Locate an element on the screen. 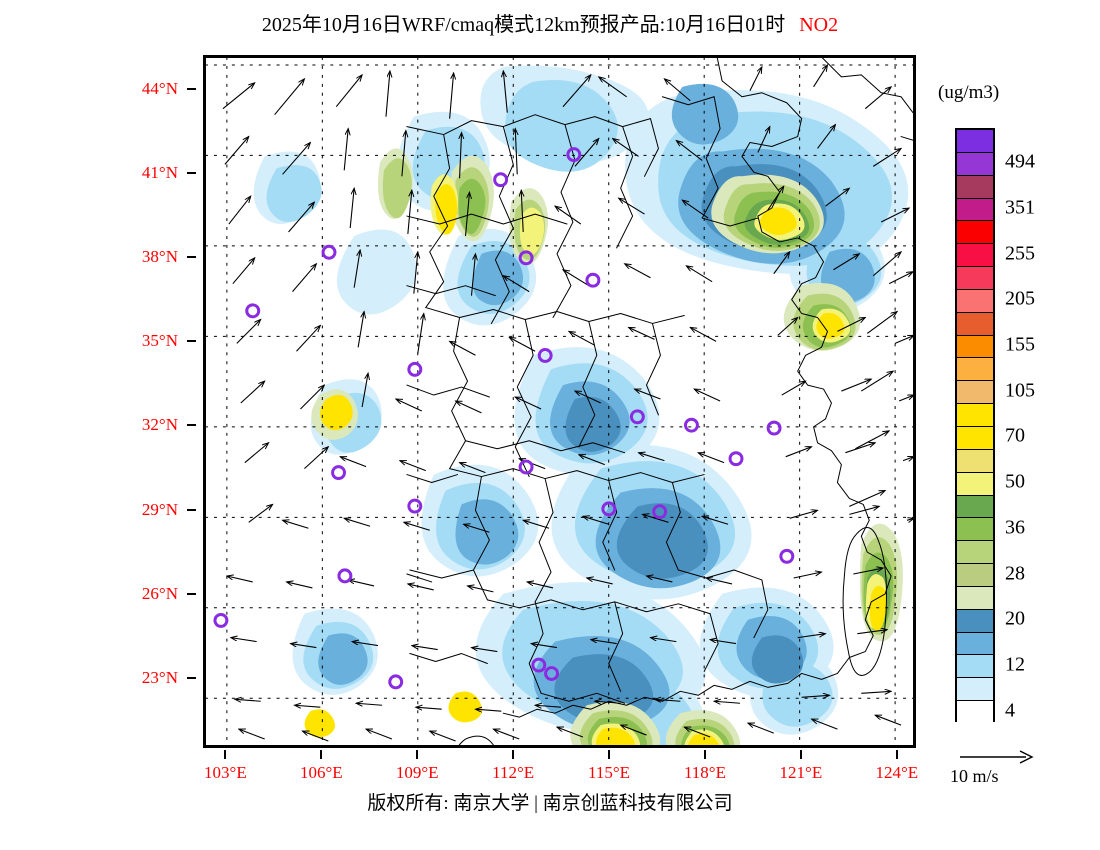 The width and height of the screenshot is (1100, 850). longitude-tick-label: 103°E is located at coordinates (225, 772).